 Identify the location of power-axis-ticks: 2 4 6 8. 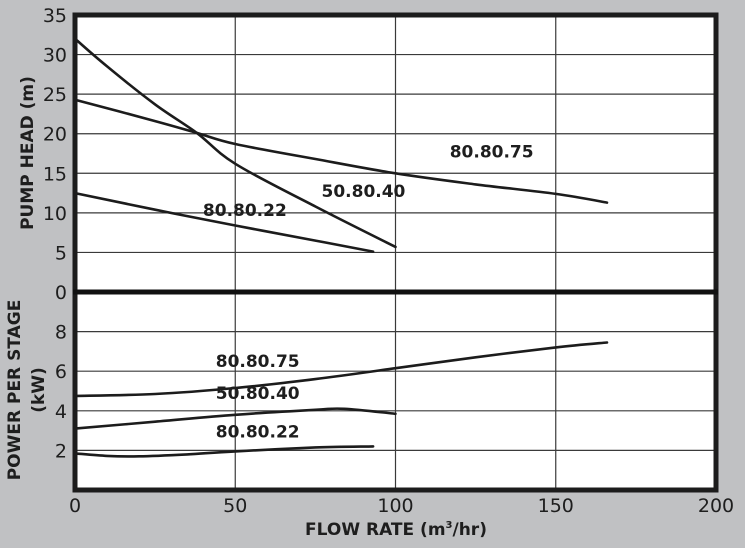
(61, 392).